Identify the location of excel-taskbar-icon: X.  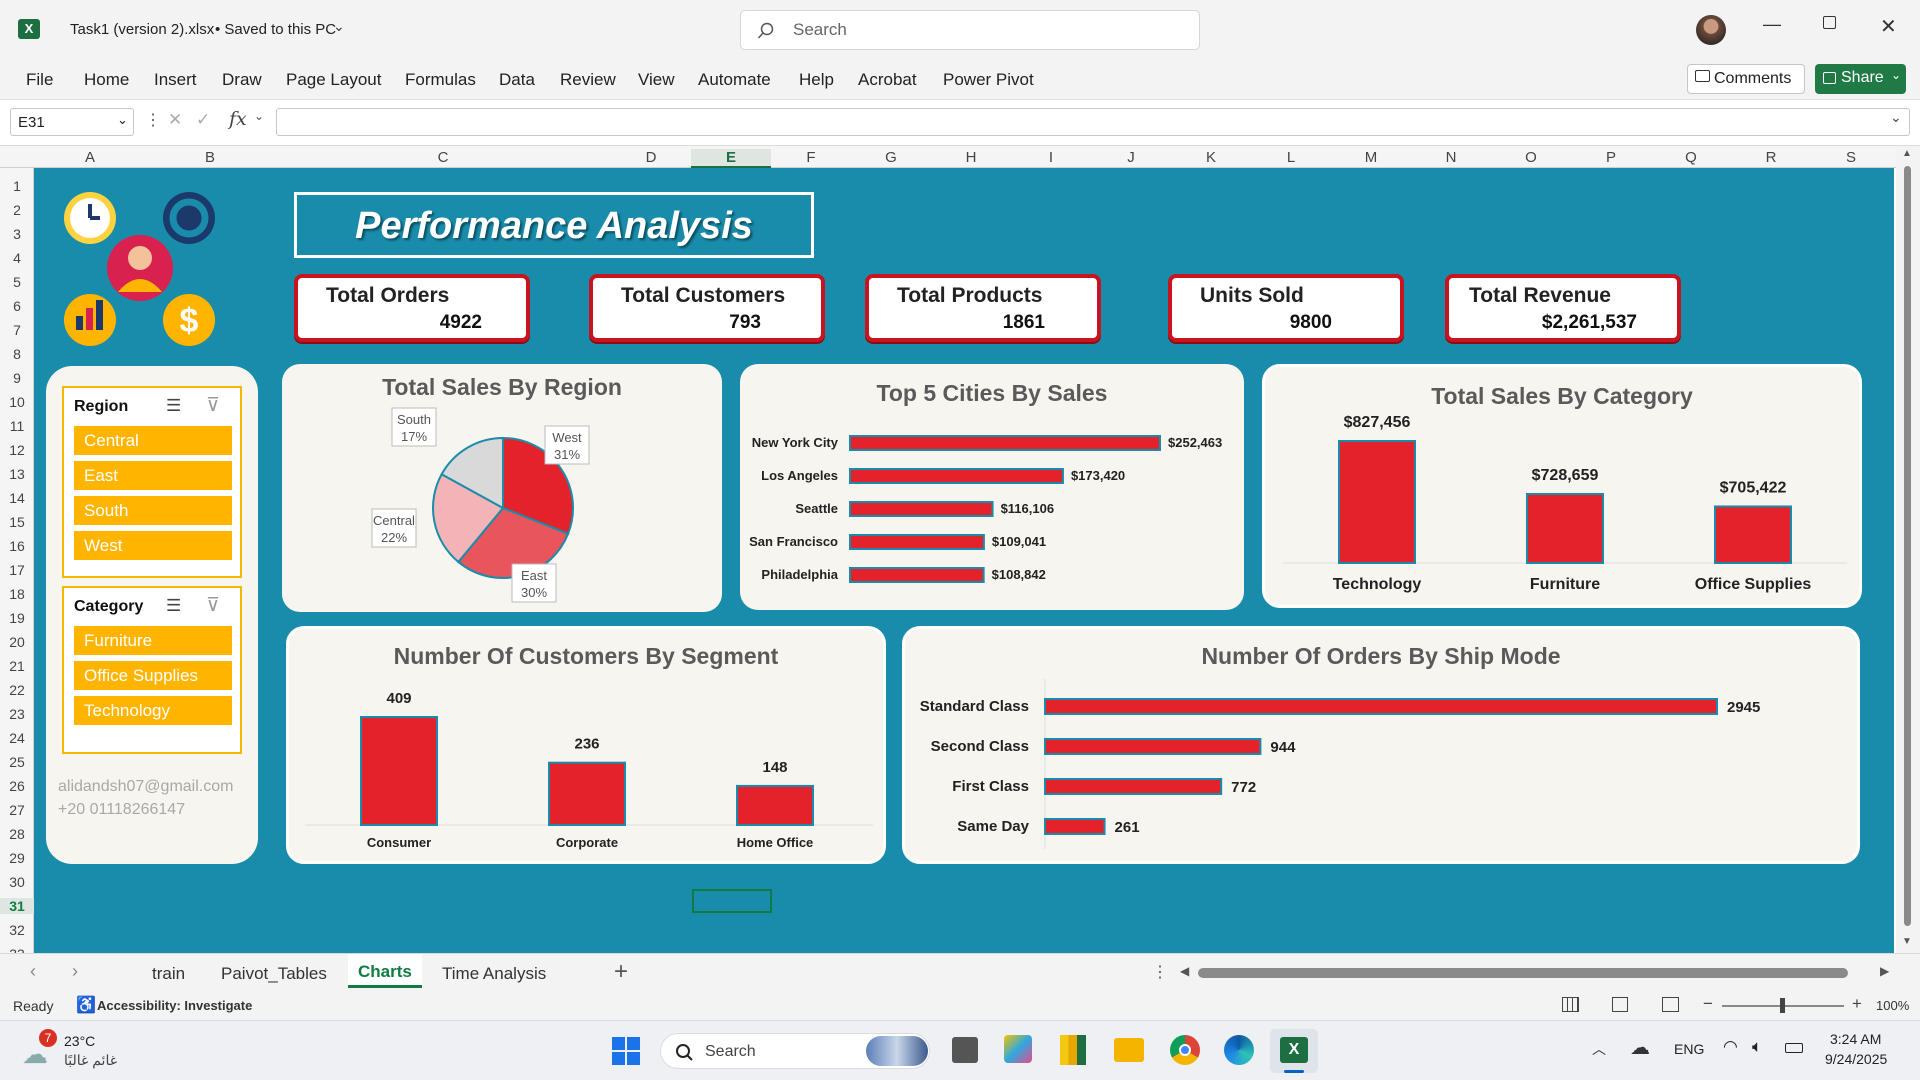
(1294, 1051).